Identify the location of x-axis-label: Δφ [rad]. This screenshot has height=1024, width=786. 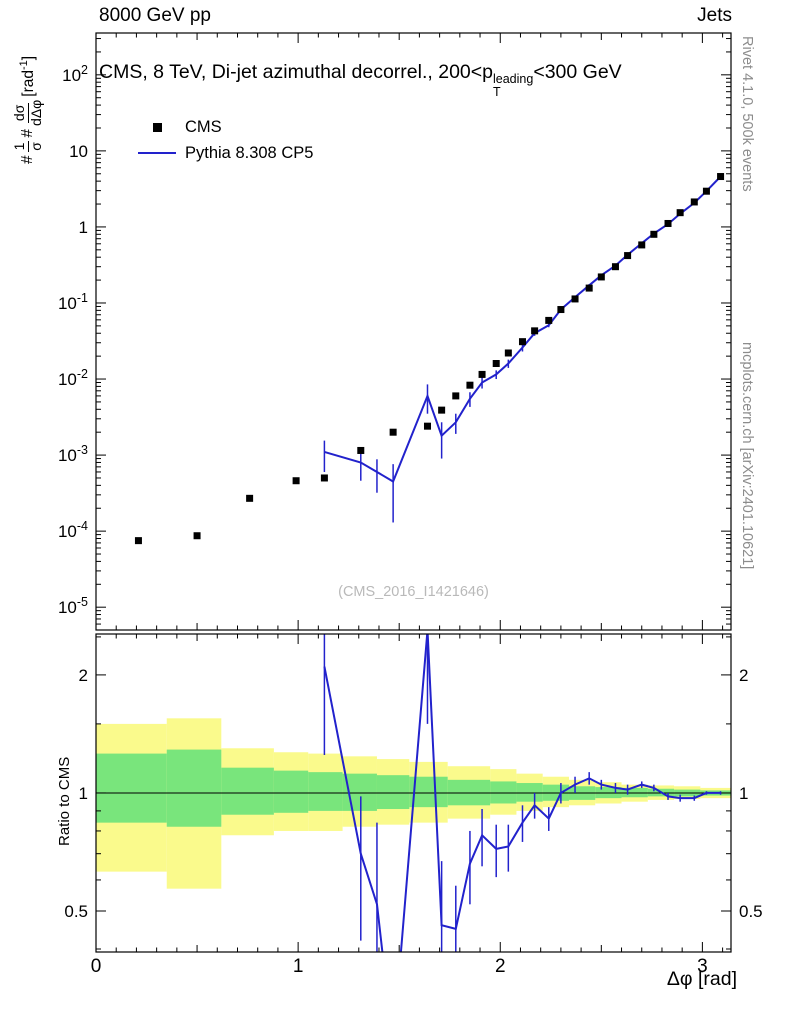
(701, 979).